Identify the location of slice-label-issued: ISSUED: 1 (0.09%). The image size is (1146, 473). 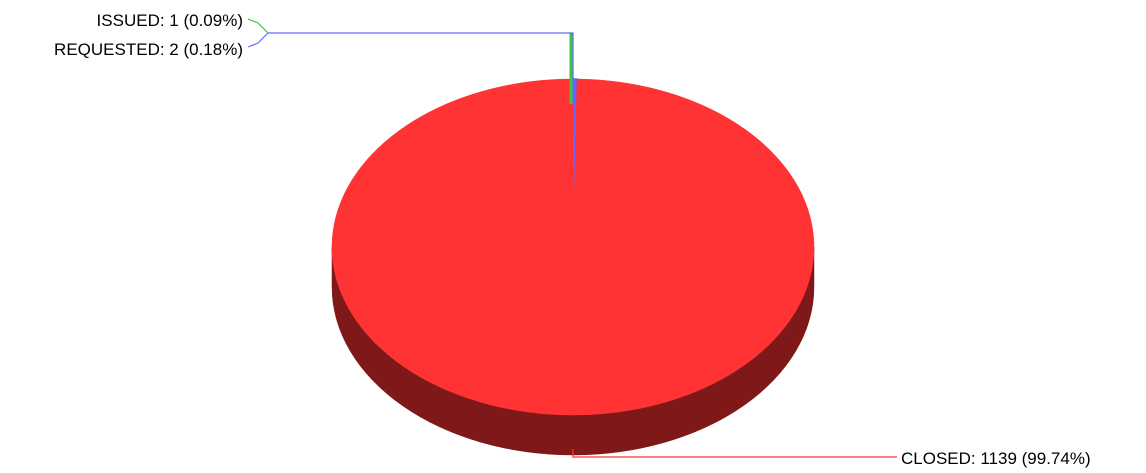
(170, 20).